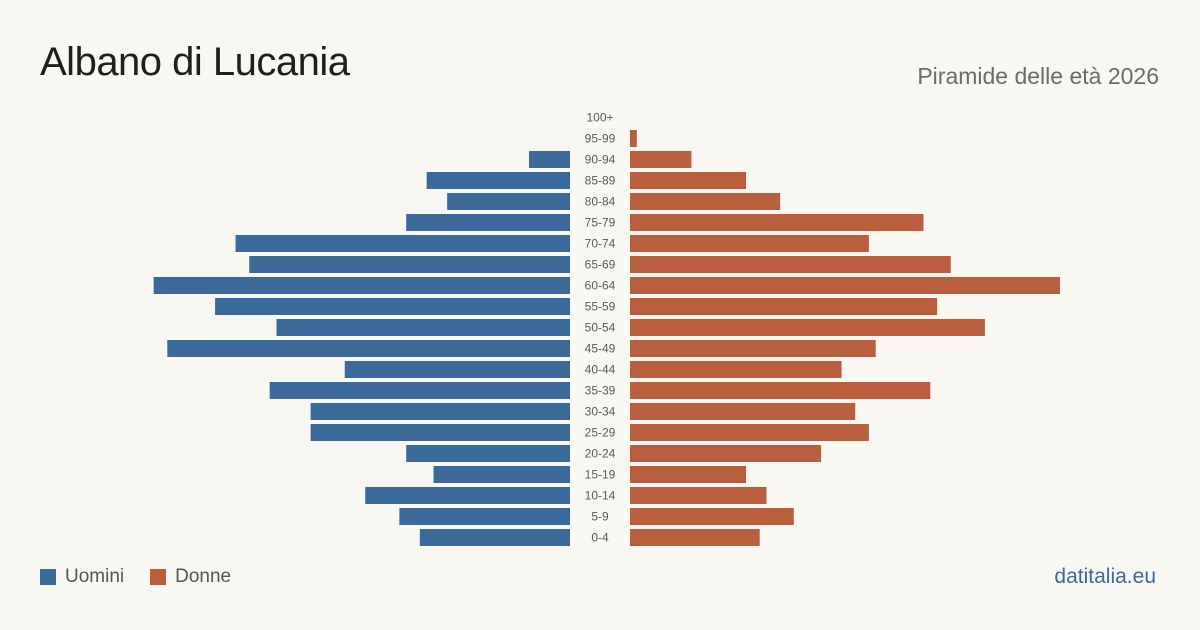 This screenshot has width=1200, height=630. What do you see at coordinates (600, 286) in the screenshot?
I see `age-label-60-64: 60-64` at bounding box center [600, 286].